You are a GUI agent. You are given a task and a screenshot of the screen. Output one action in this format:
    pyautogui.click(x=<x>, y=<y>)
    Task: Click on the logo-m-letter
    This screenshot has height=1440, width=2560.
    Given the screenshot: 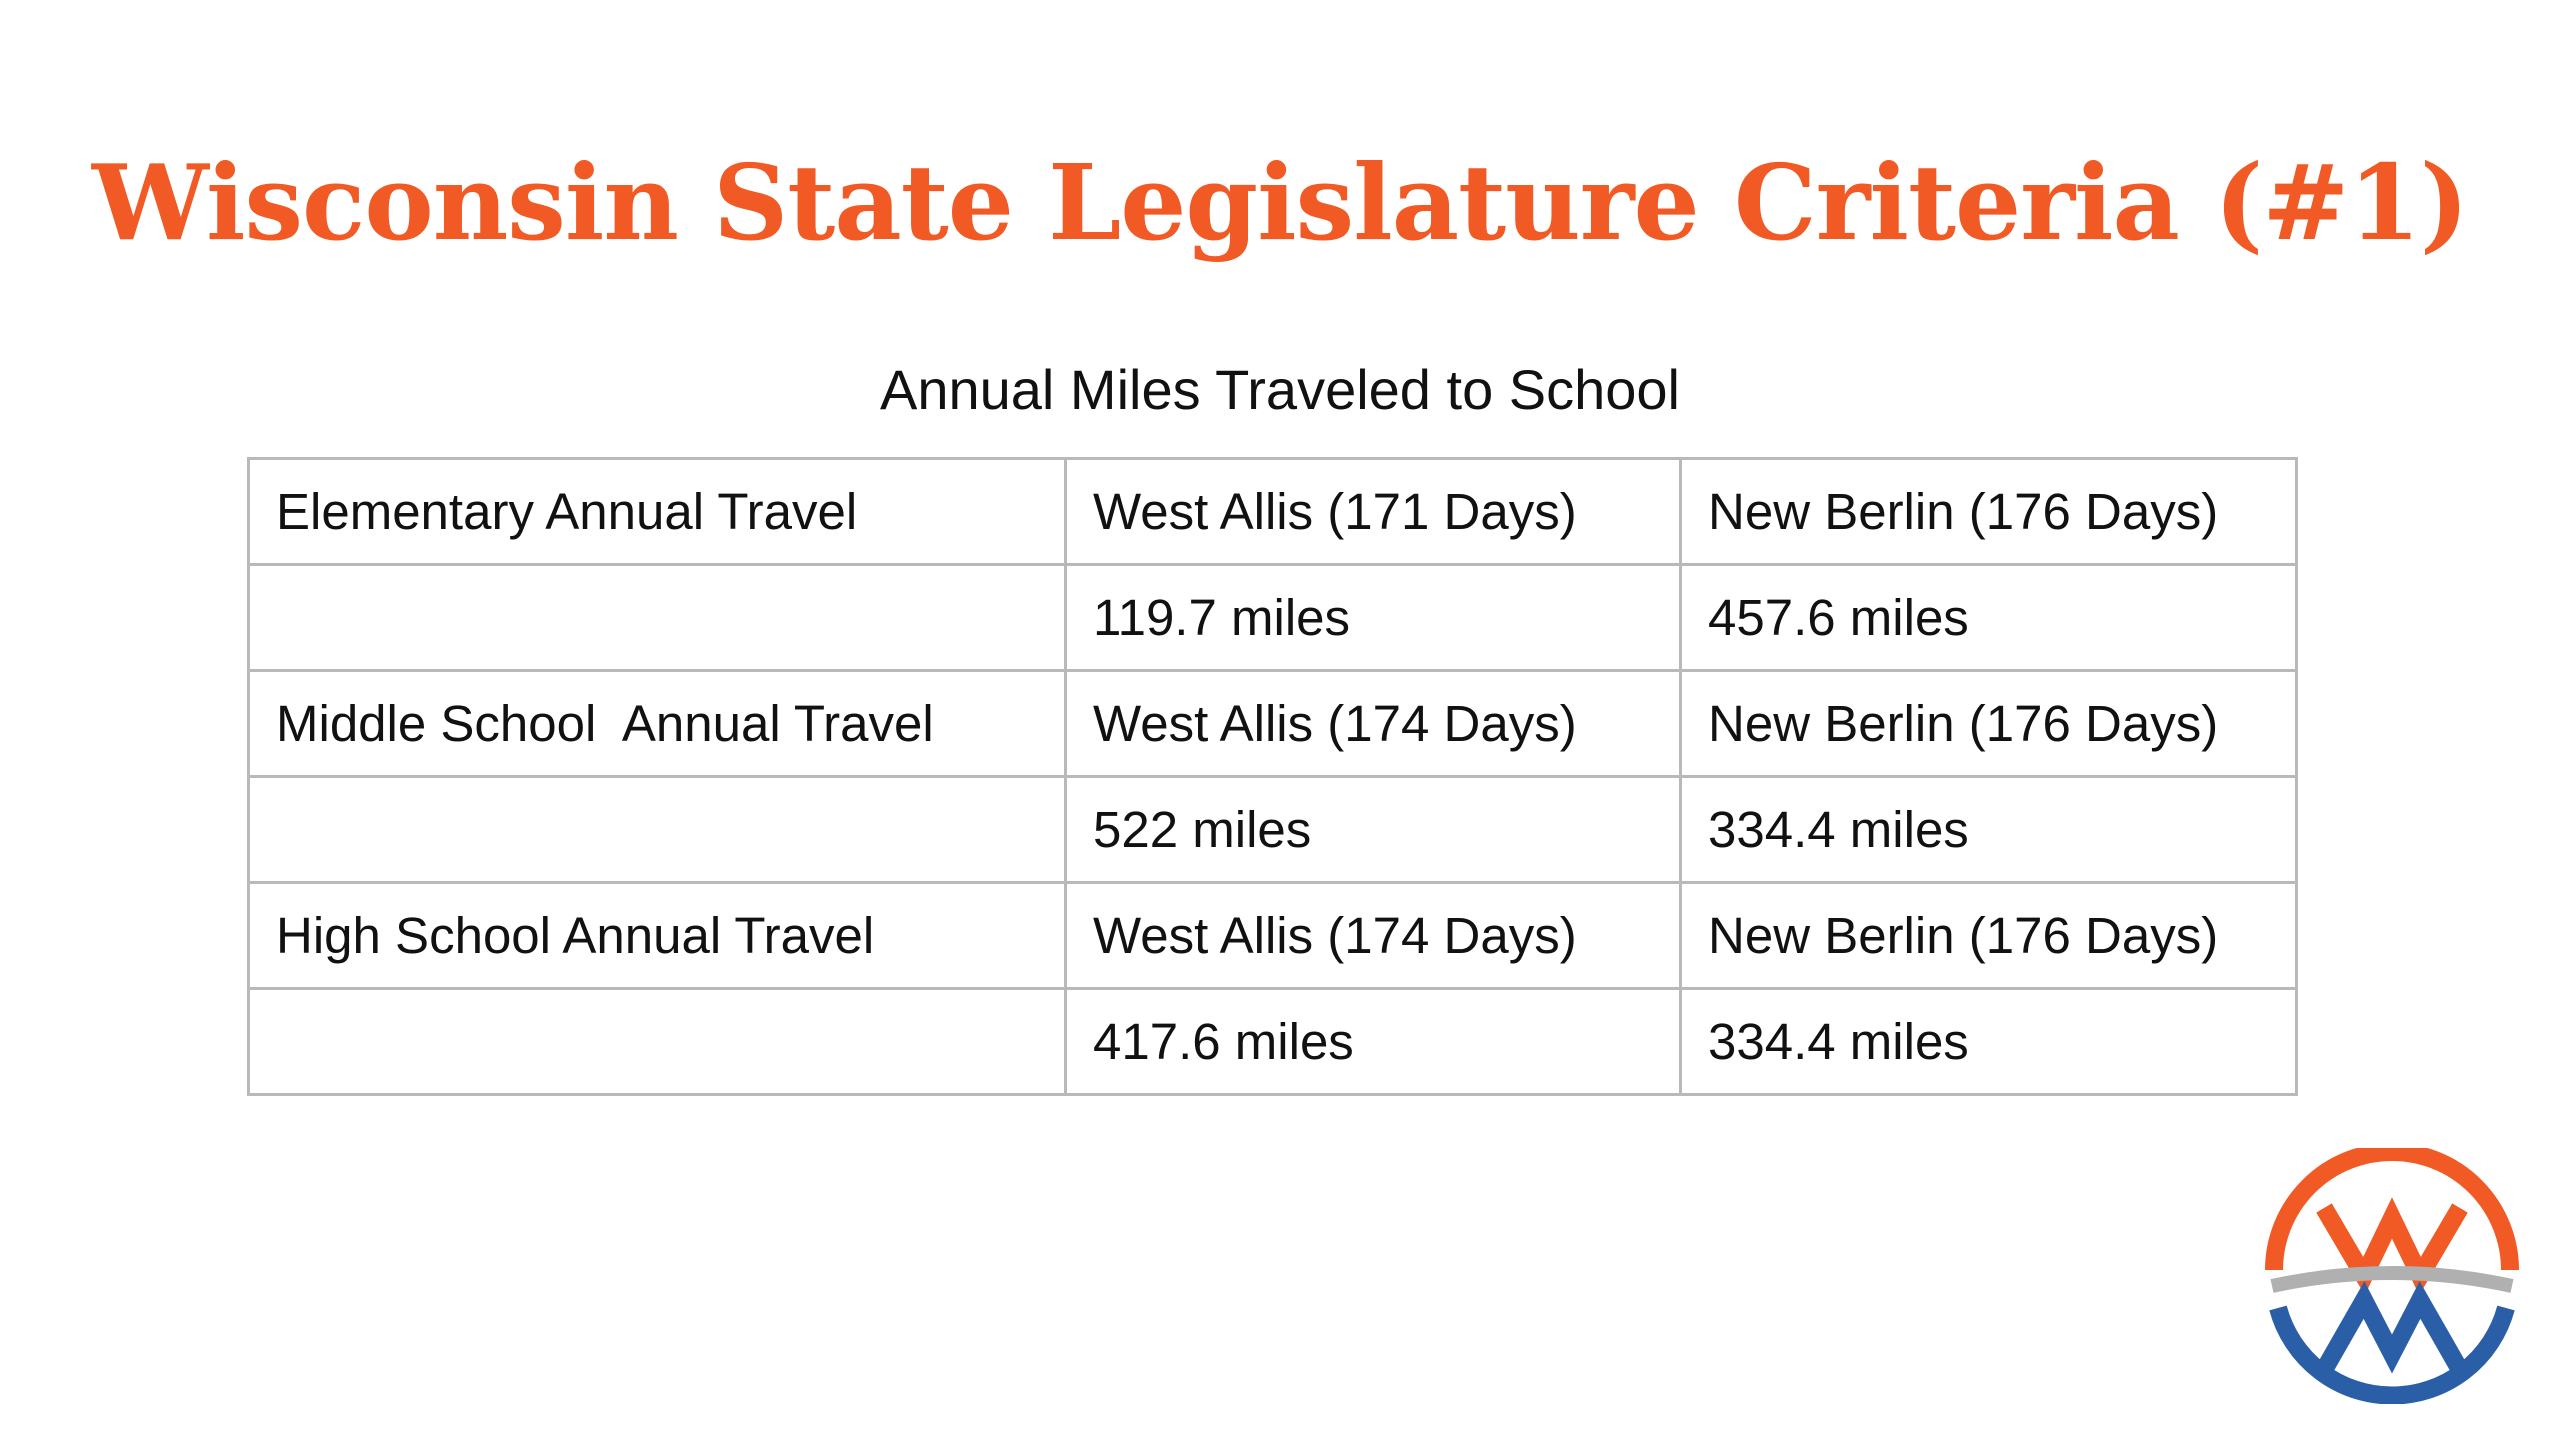 What is the action you would take?
    pyautogui.click(x=2392, y=1328)
    